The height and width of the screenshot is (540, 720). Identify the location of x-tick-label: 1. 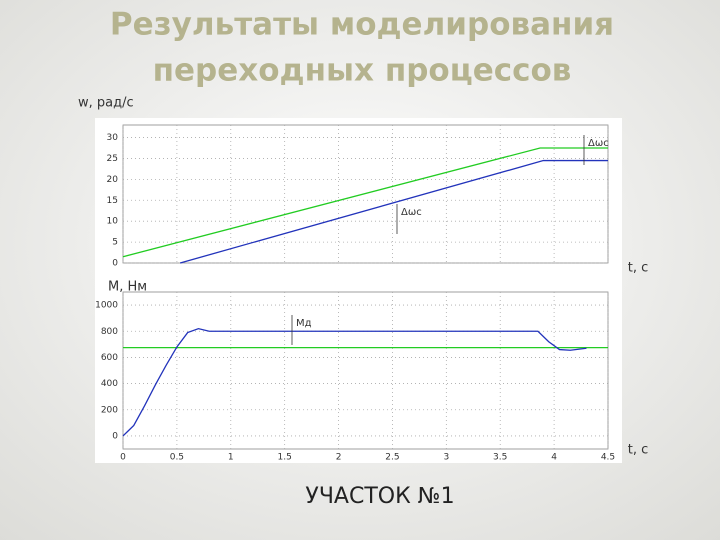
(231, 458).